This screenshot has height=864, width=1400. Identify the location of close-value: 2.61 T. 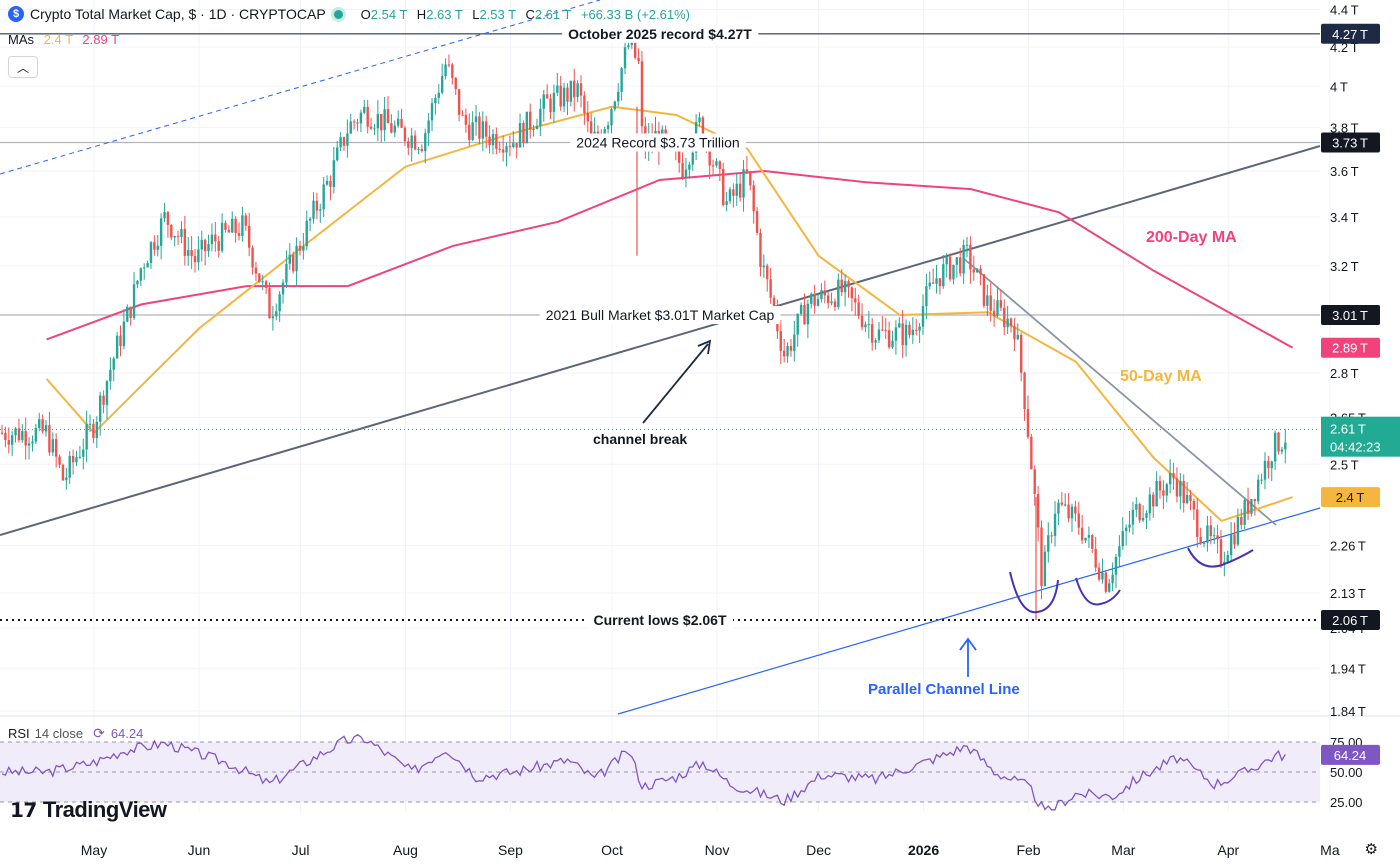
(553, 14).